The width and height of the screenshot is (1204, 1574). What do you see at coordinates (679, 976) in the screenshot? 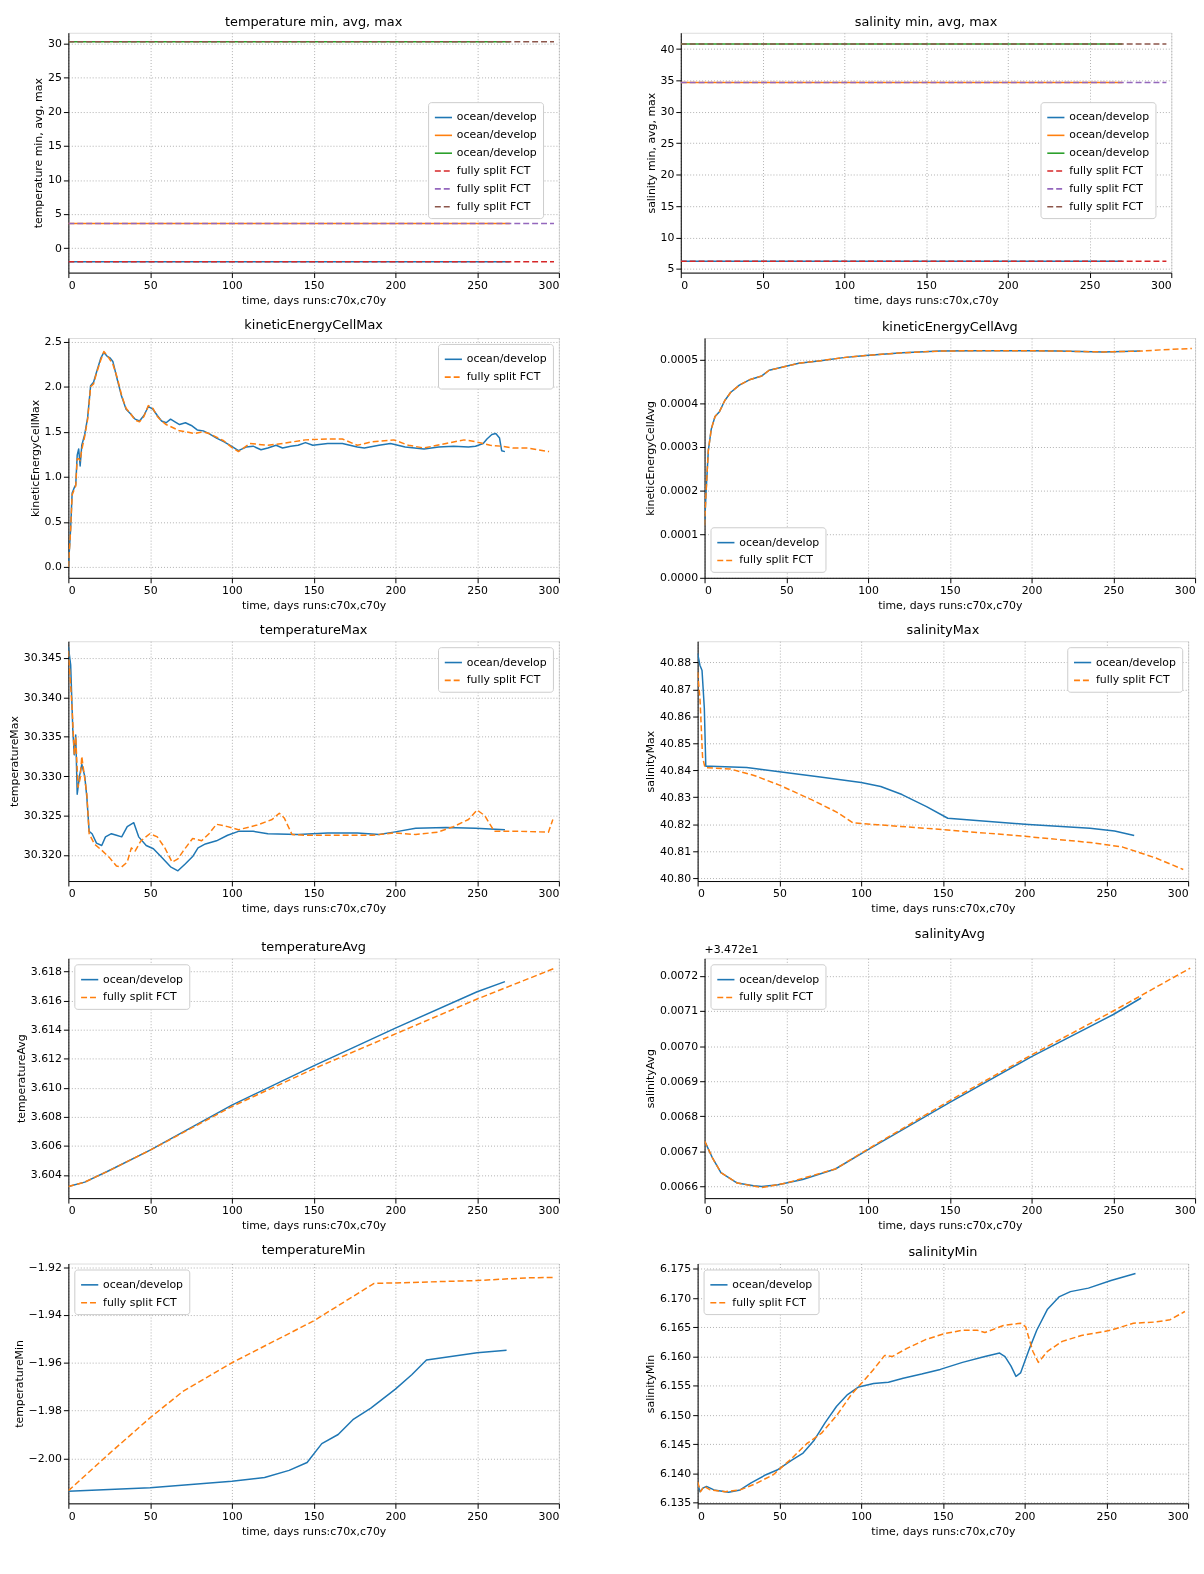
I see `y-tick-label: 0.0072` at bounding box center [679, 976].